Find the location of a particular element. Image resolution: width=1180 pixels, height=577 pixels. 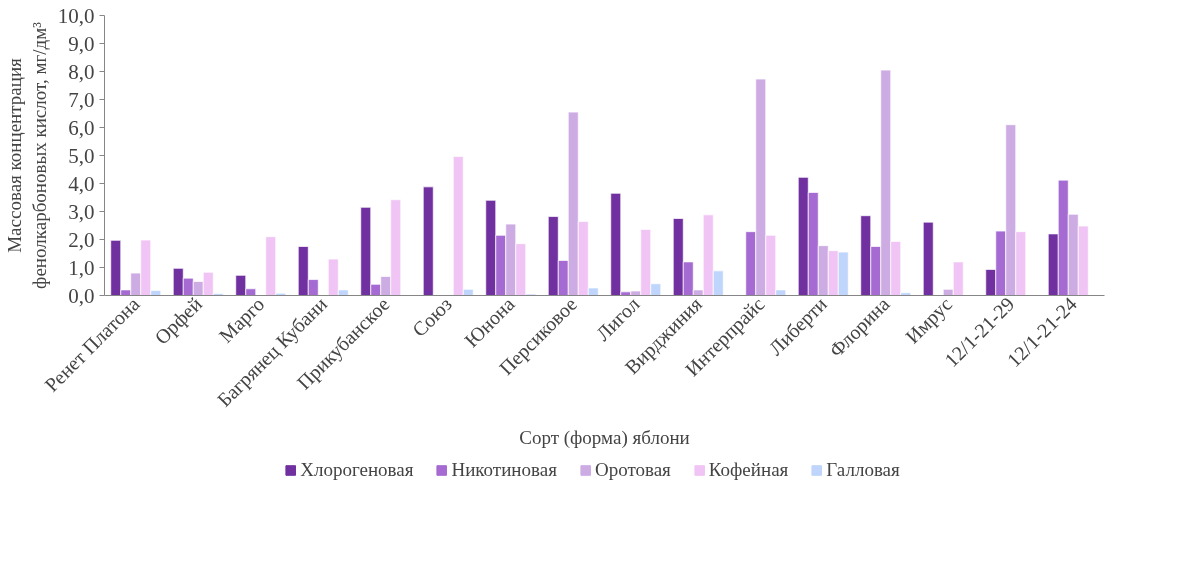

y-tick-label: 1,0 is located at coordinates (81, 267).